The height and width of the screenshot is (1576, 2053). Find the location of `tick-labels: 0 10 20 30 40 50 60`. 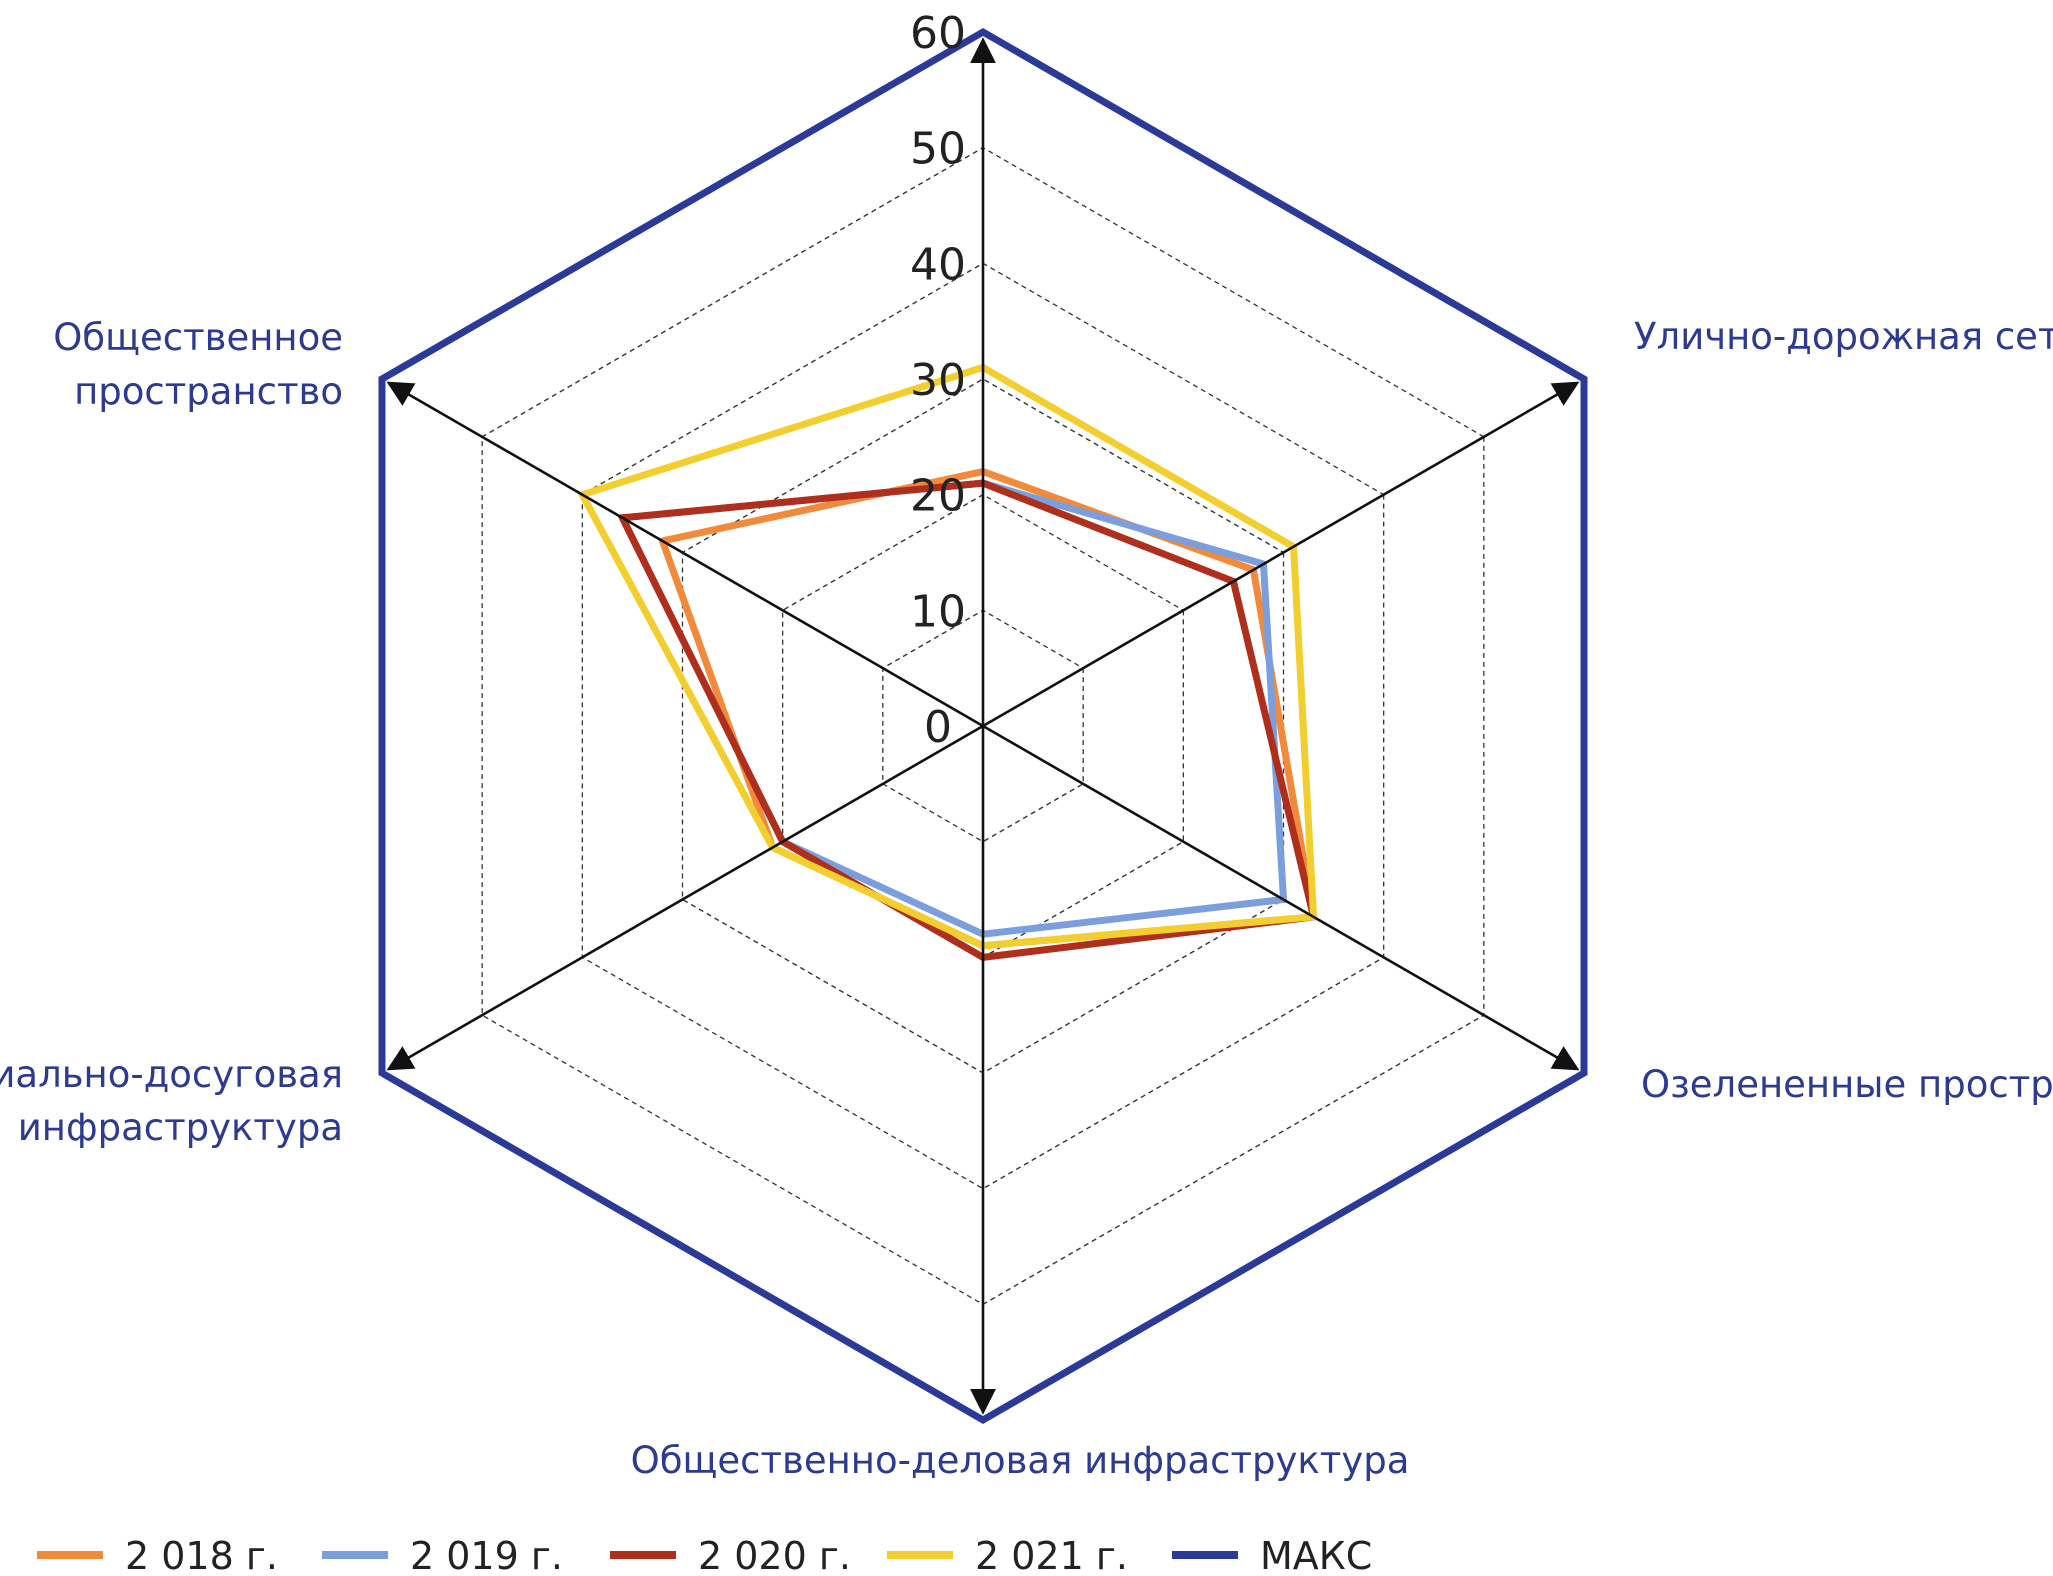

tick-labels: 0 10 20 30 40 50 60 is located at coordinates (938, 380).